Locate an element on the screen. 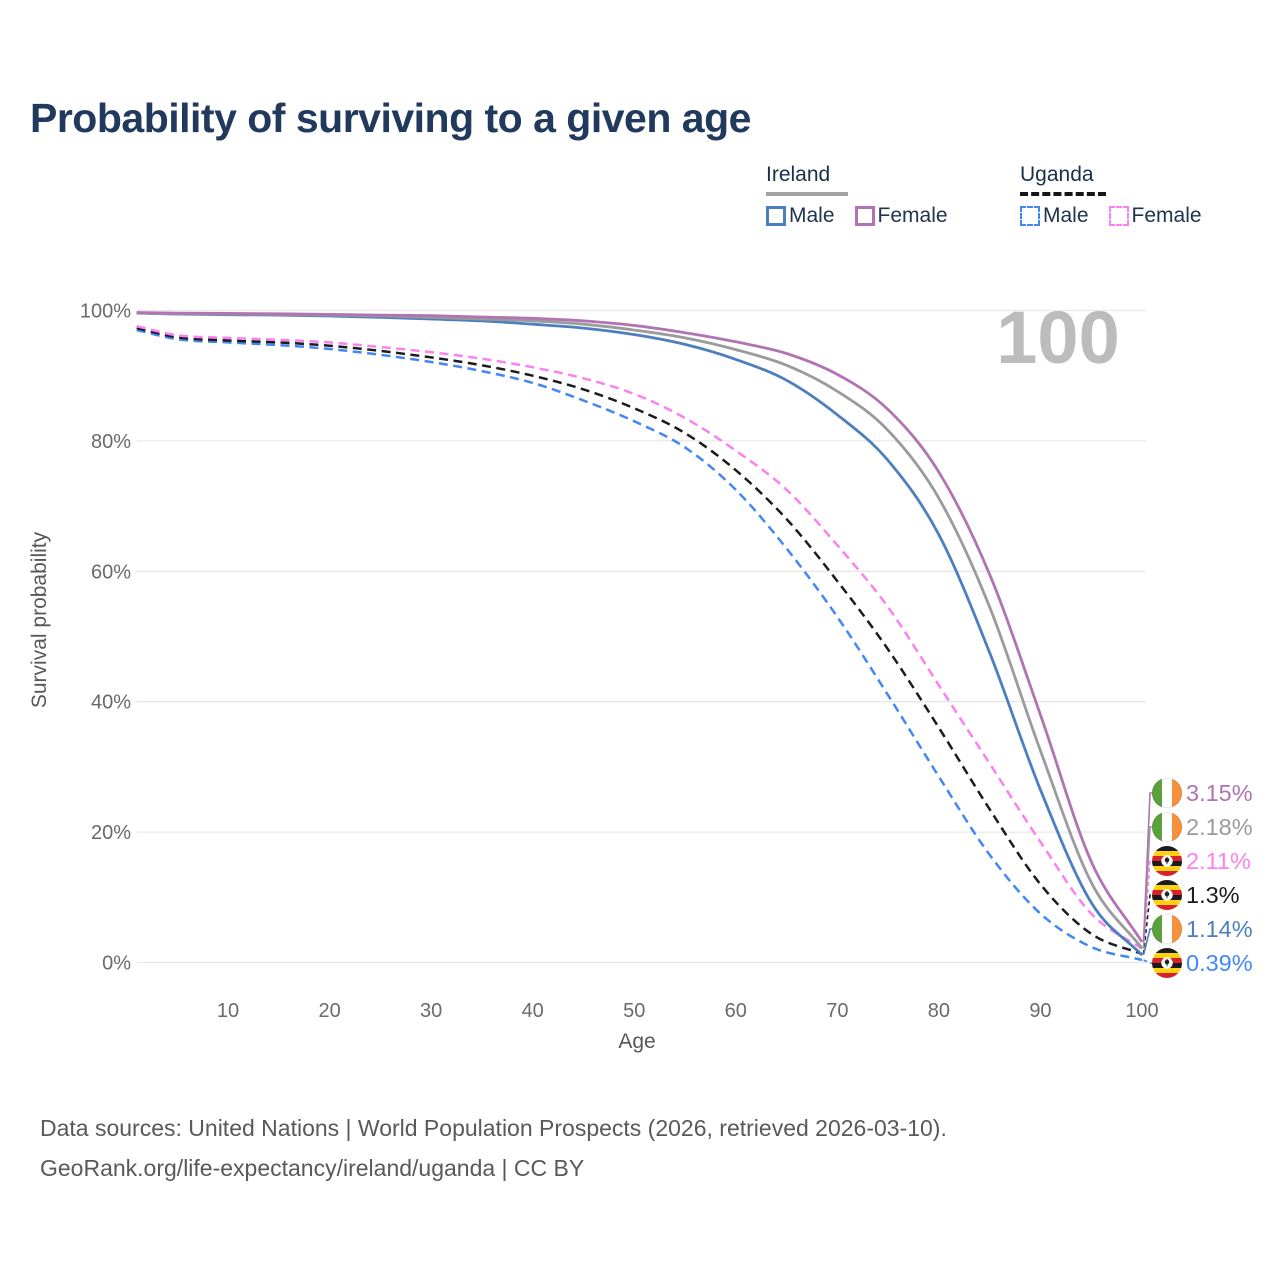 This screenshot has width=1280, height=1280. legend-item-ireland-male: Male is located at coordinates (800, 216).